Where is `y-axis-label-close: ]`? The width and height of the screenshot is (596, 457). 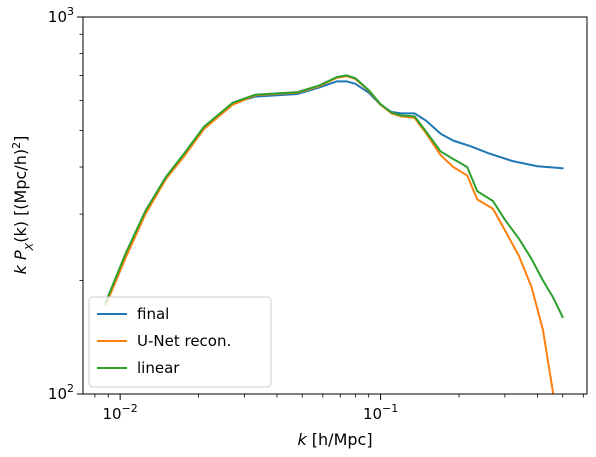
y-axis-label-close: ] is located at coordinates (20, 139).